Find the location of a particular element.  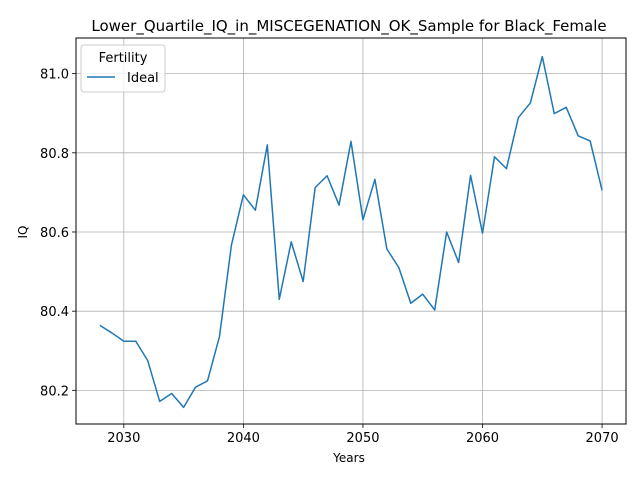

x-tick-label: 2060 is located at coordinates (482, 438).